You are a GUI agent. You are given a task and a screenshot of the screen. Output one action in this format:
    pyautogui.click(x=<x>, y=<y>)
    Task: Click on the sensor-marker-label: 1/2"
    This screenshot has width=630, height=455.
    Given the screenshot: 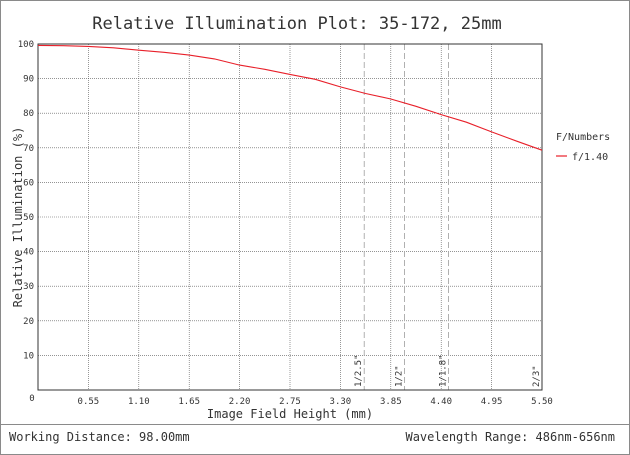 What is the action you would take?
    pyautogui.click(x=400, y=376)
    